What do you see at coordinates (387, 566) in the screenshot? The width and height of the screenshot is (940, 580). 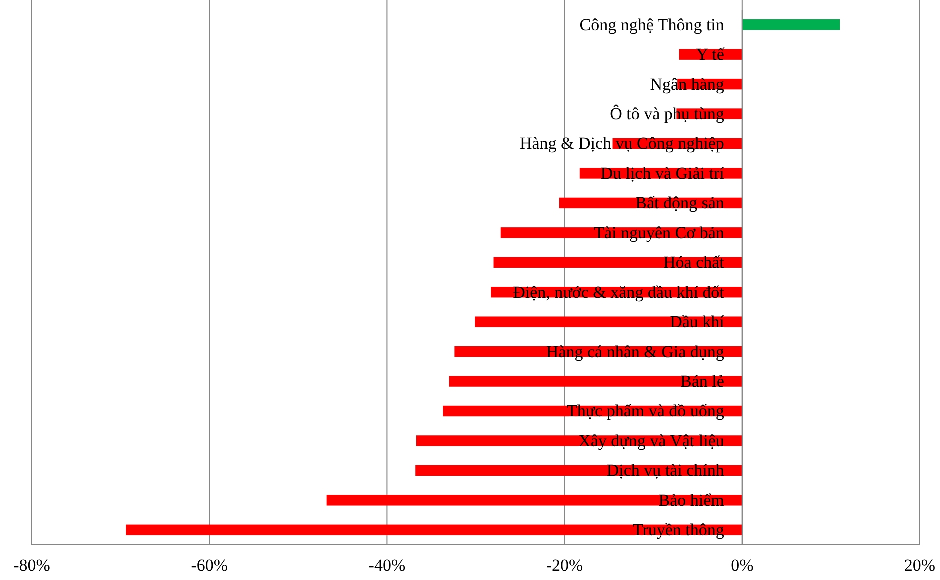 I see `x-tick-label: -40%` at bounding box center [387, 566].